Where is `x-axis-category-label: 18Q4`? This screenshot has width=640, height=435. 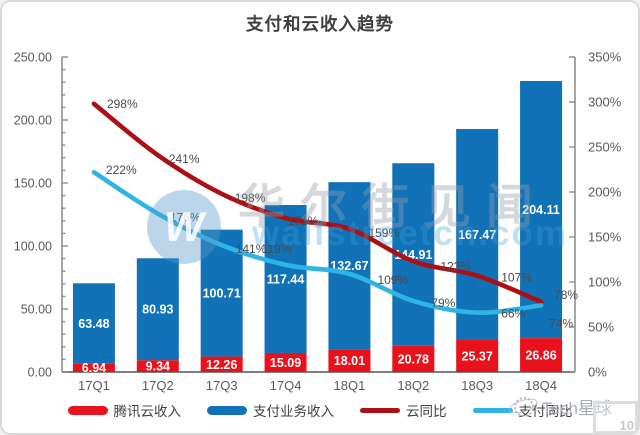 x-axis-category-label: 18Q4 is located at coordinates (541, 385).